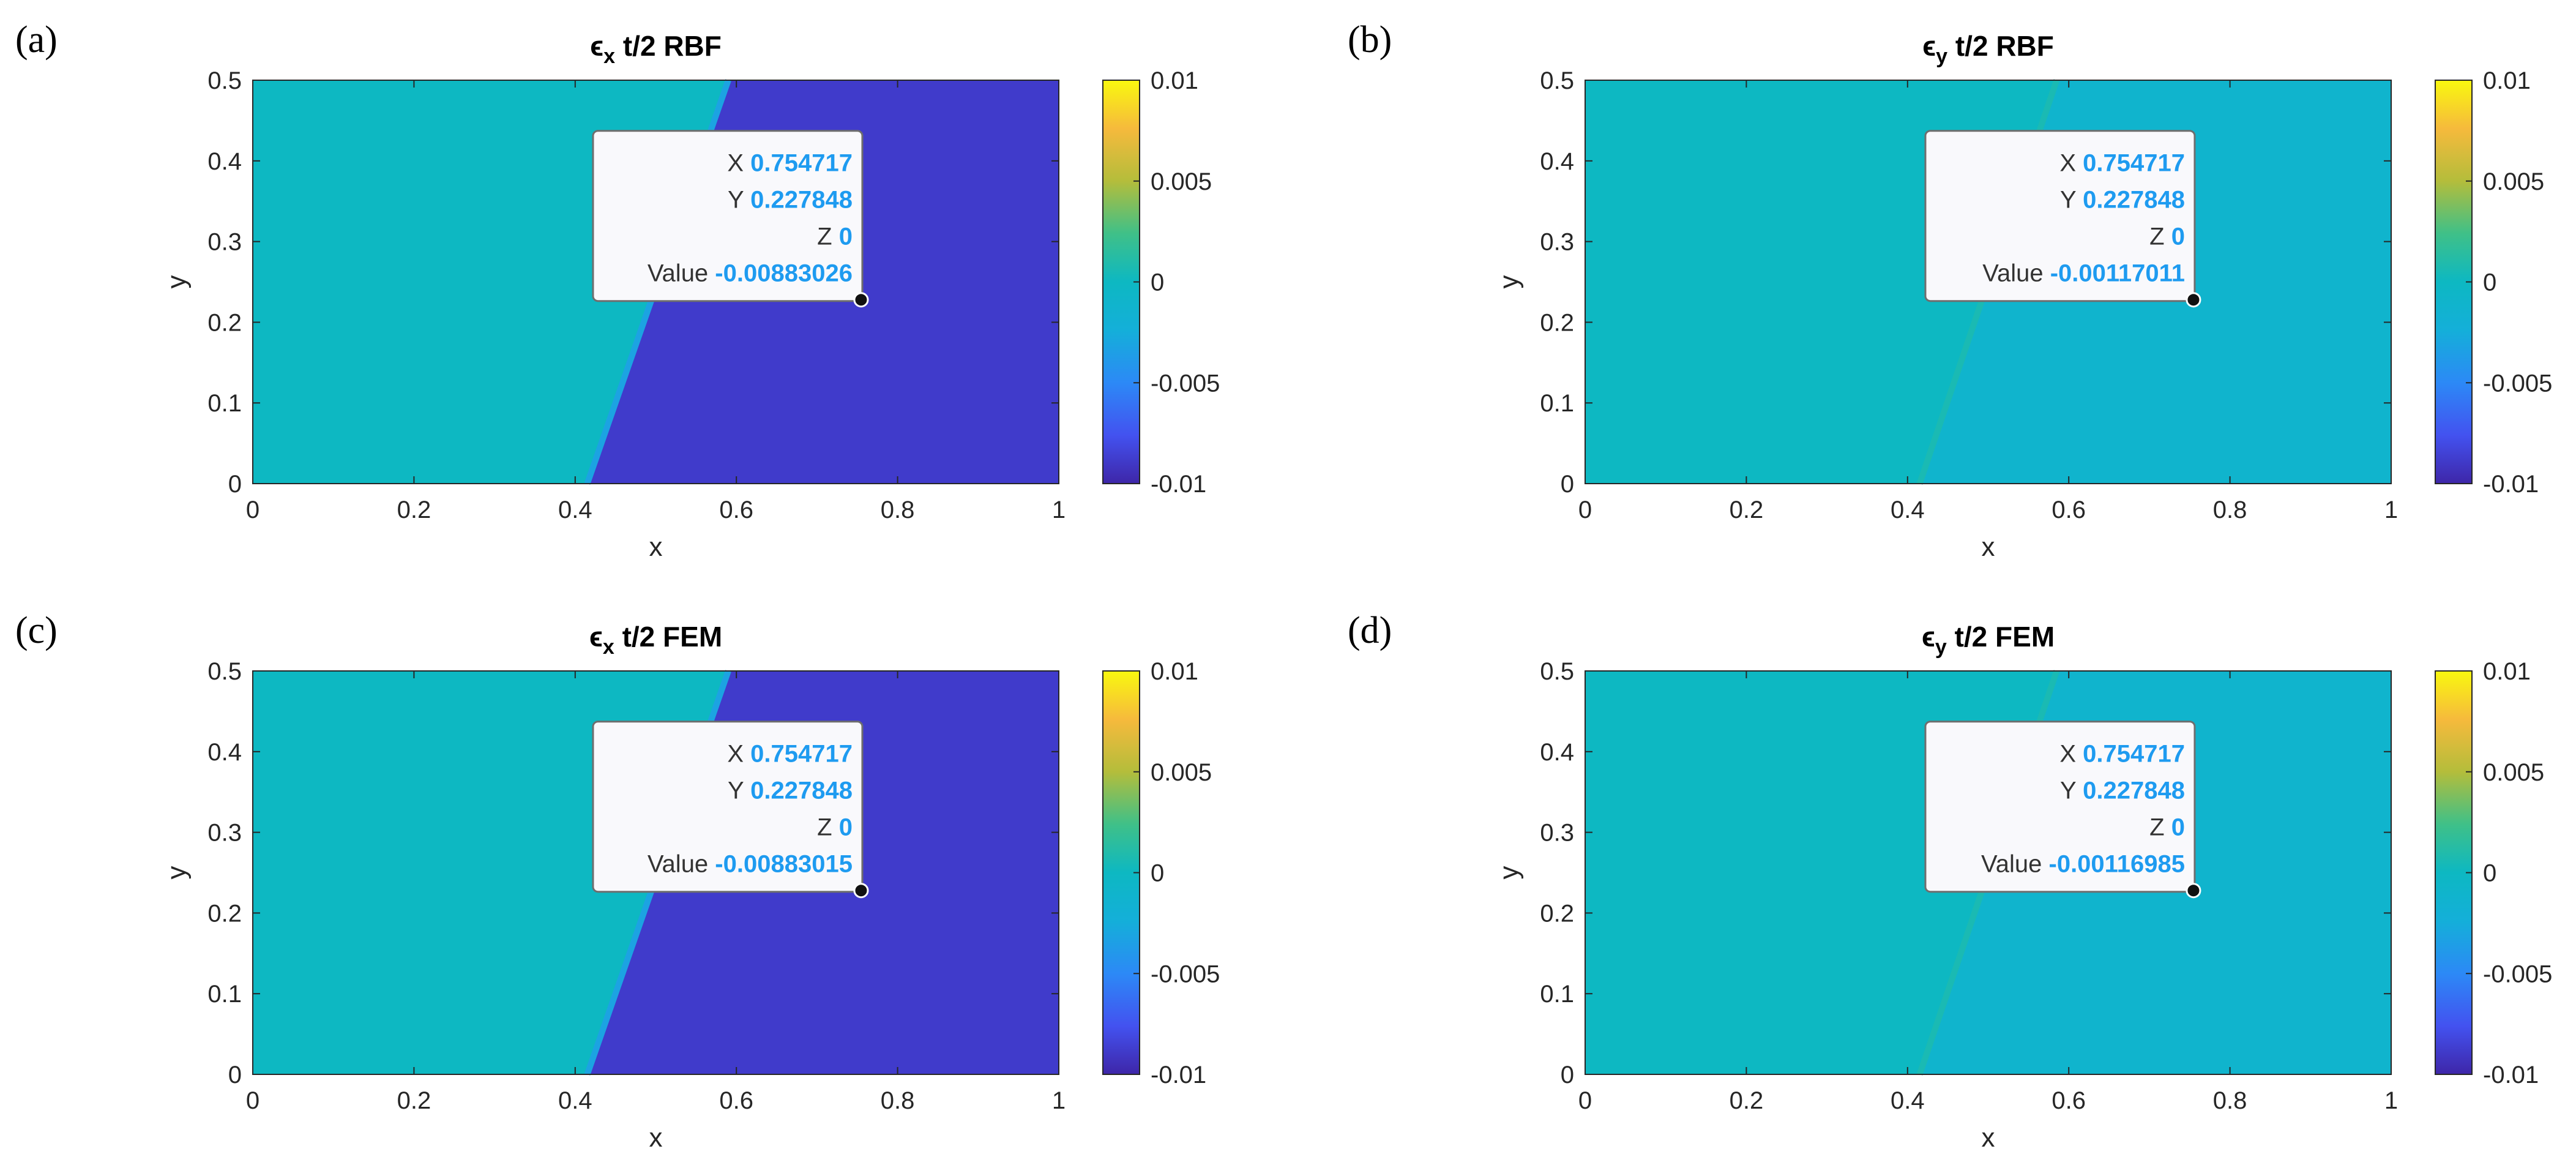 Image resolution: width=2576 pixels, height=1176 pixels. I want to click on datatip-row: Value -0.00883026, so click(750, 273).